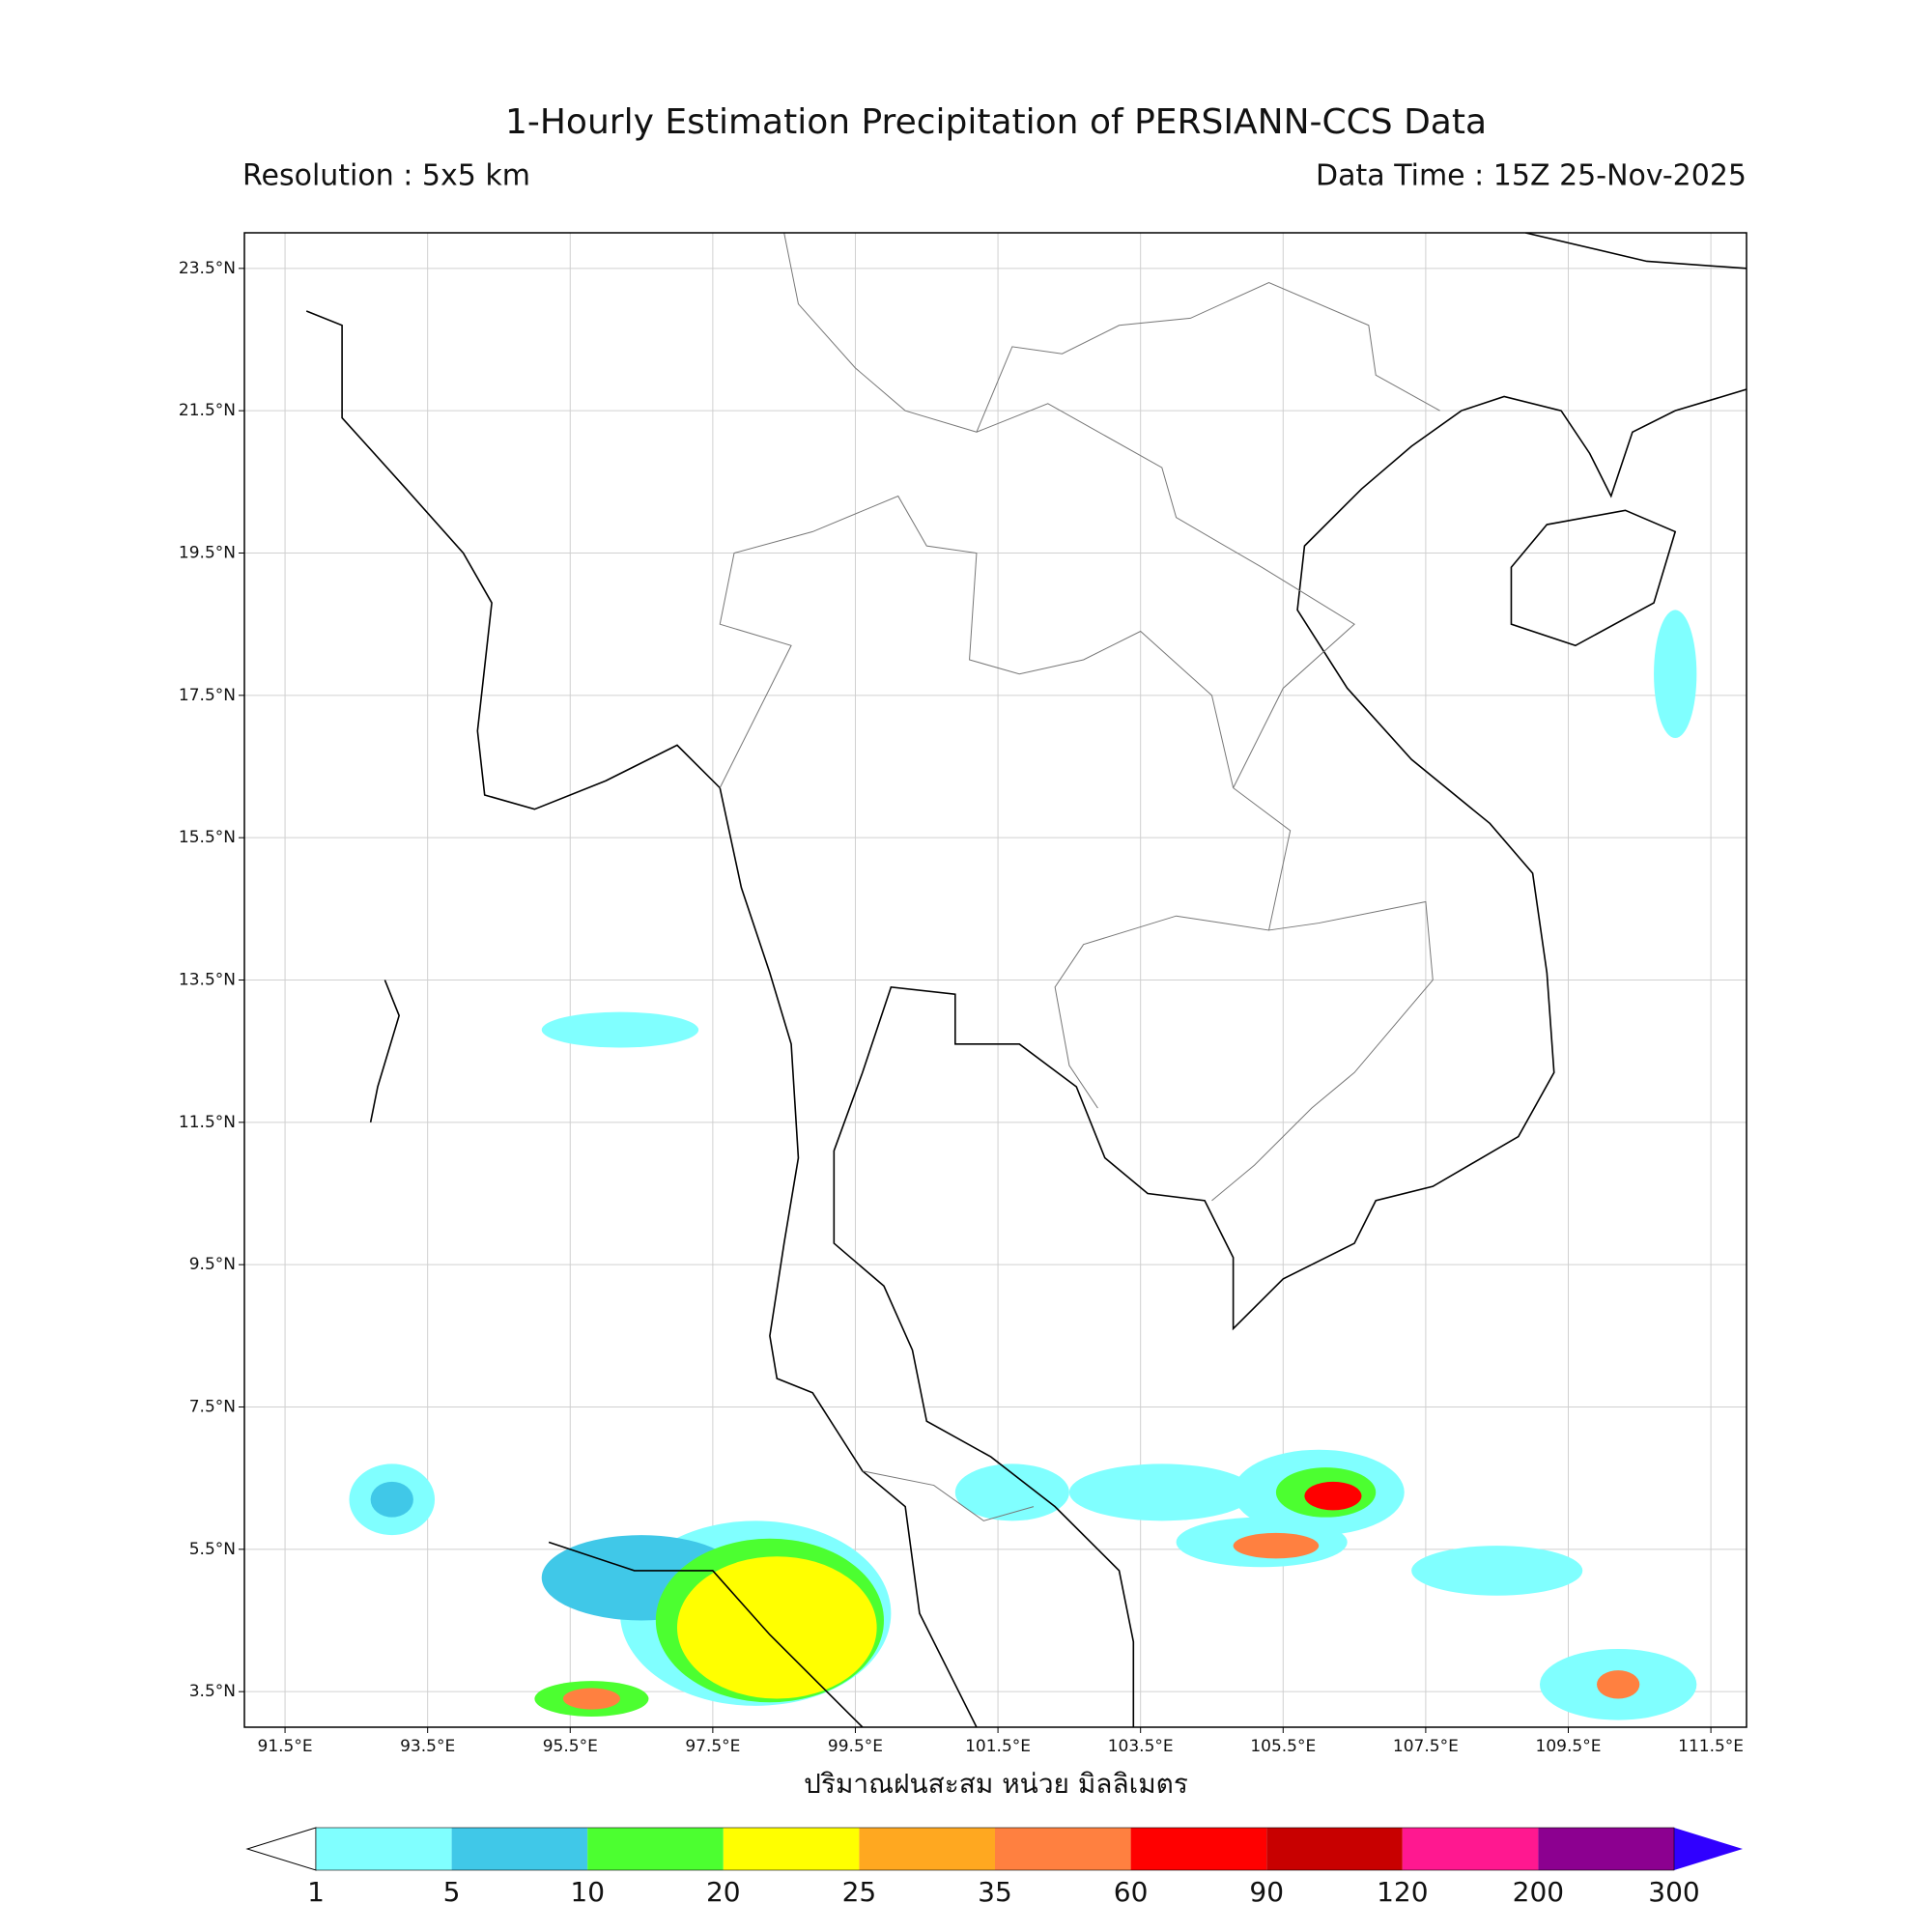 The height and width of the screenshot is (1932, 1932). Describe the element at coordinates (1131, 1892) in the screenshot. I see `colorbar-label: 60` at that location.